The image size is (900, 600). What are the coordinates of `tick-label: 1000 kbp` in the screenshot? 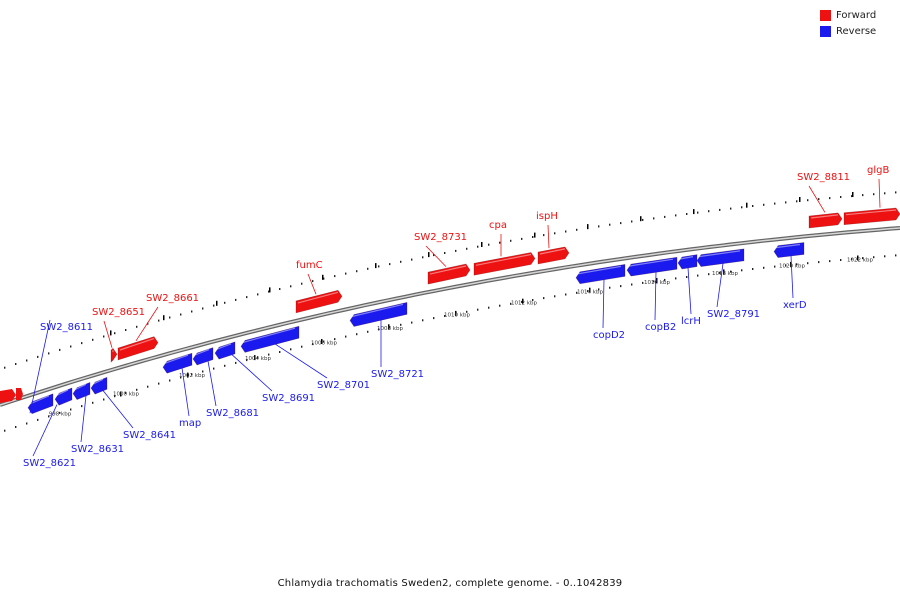 It's located at (126, 395).